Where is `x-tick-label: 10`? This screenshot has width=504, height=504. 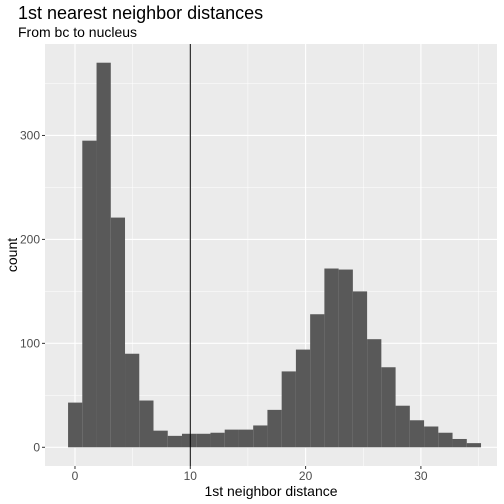 x-tick-label: 10 is located at coordinates (191, 476).